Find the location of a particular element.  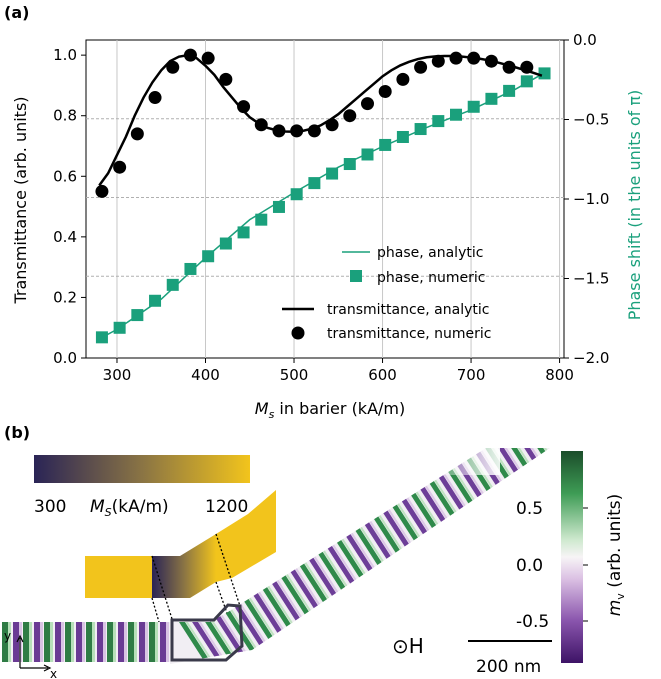

y-ticks-left: 0.0 0.2 0.4 0.6 0.8 1.0 is located at coordinates (69, 206).